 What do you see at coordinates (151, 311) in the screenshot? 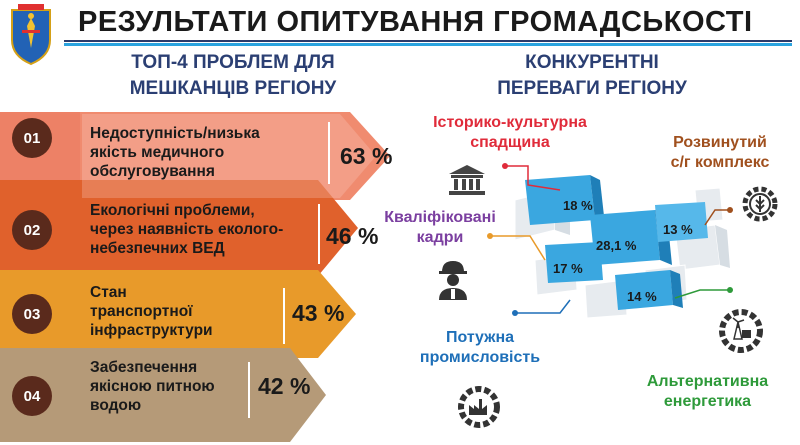
I see `problem-text: Стан транспортної інфраструктури` at bounding box center [151, 311].